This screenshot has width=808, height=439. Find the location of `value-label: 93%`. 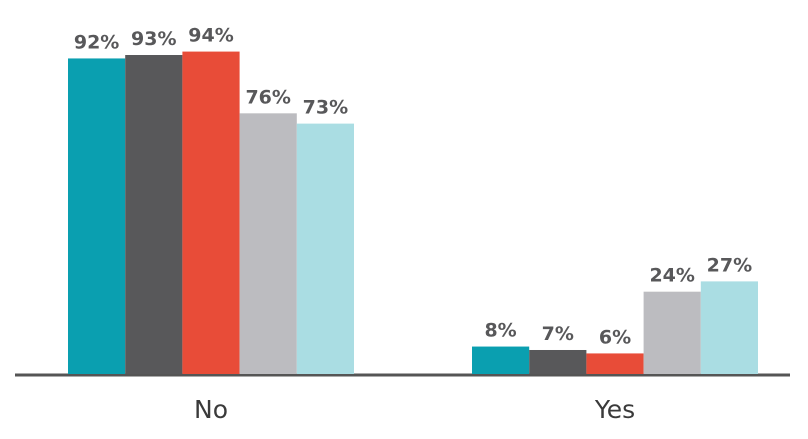

value-label: 93% is located at coordinates (153, 39).